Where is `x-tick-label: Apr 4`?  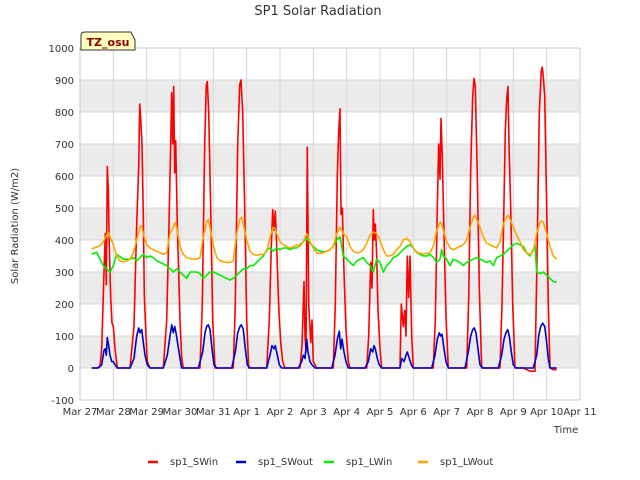 x-tick-label: Apr 4 is located at coordinates (346, 412).